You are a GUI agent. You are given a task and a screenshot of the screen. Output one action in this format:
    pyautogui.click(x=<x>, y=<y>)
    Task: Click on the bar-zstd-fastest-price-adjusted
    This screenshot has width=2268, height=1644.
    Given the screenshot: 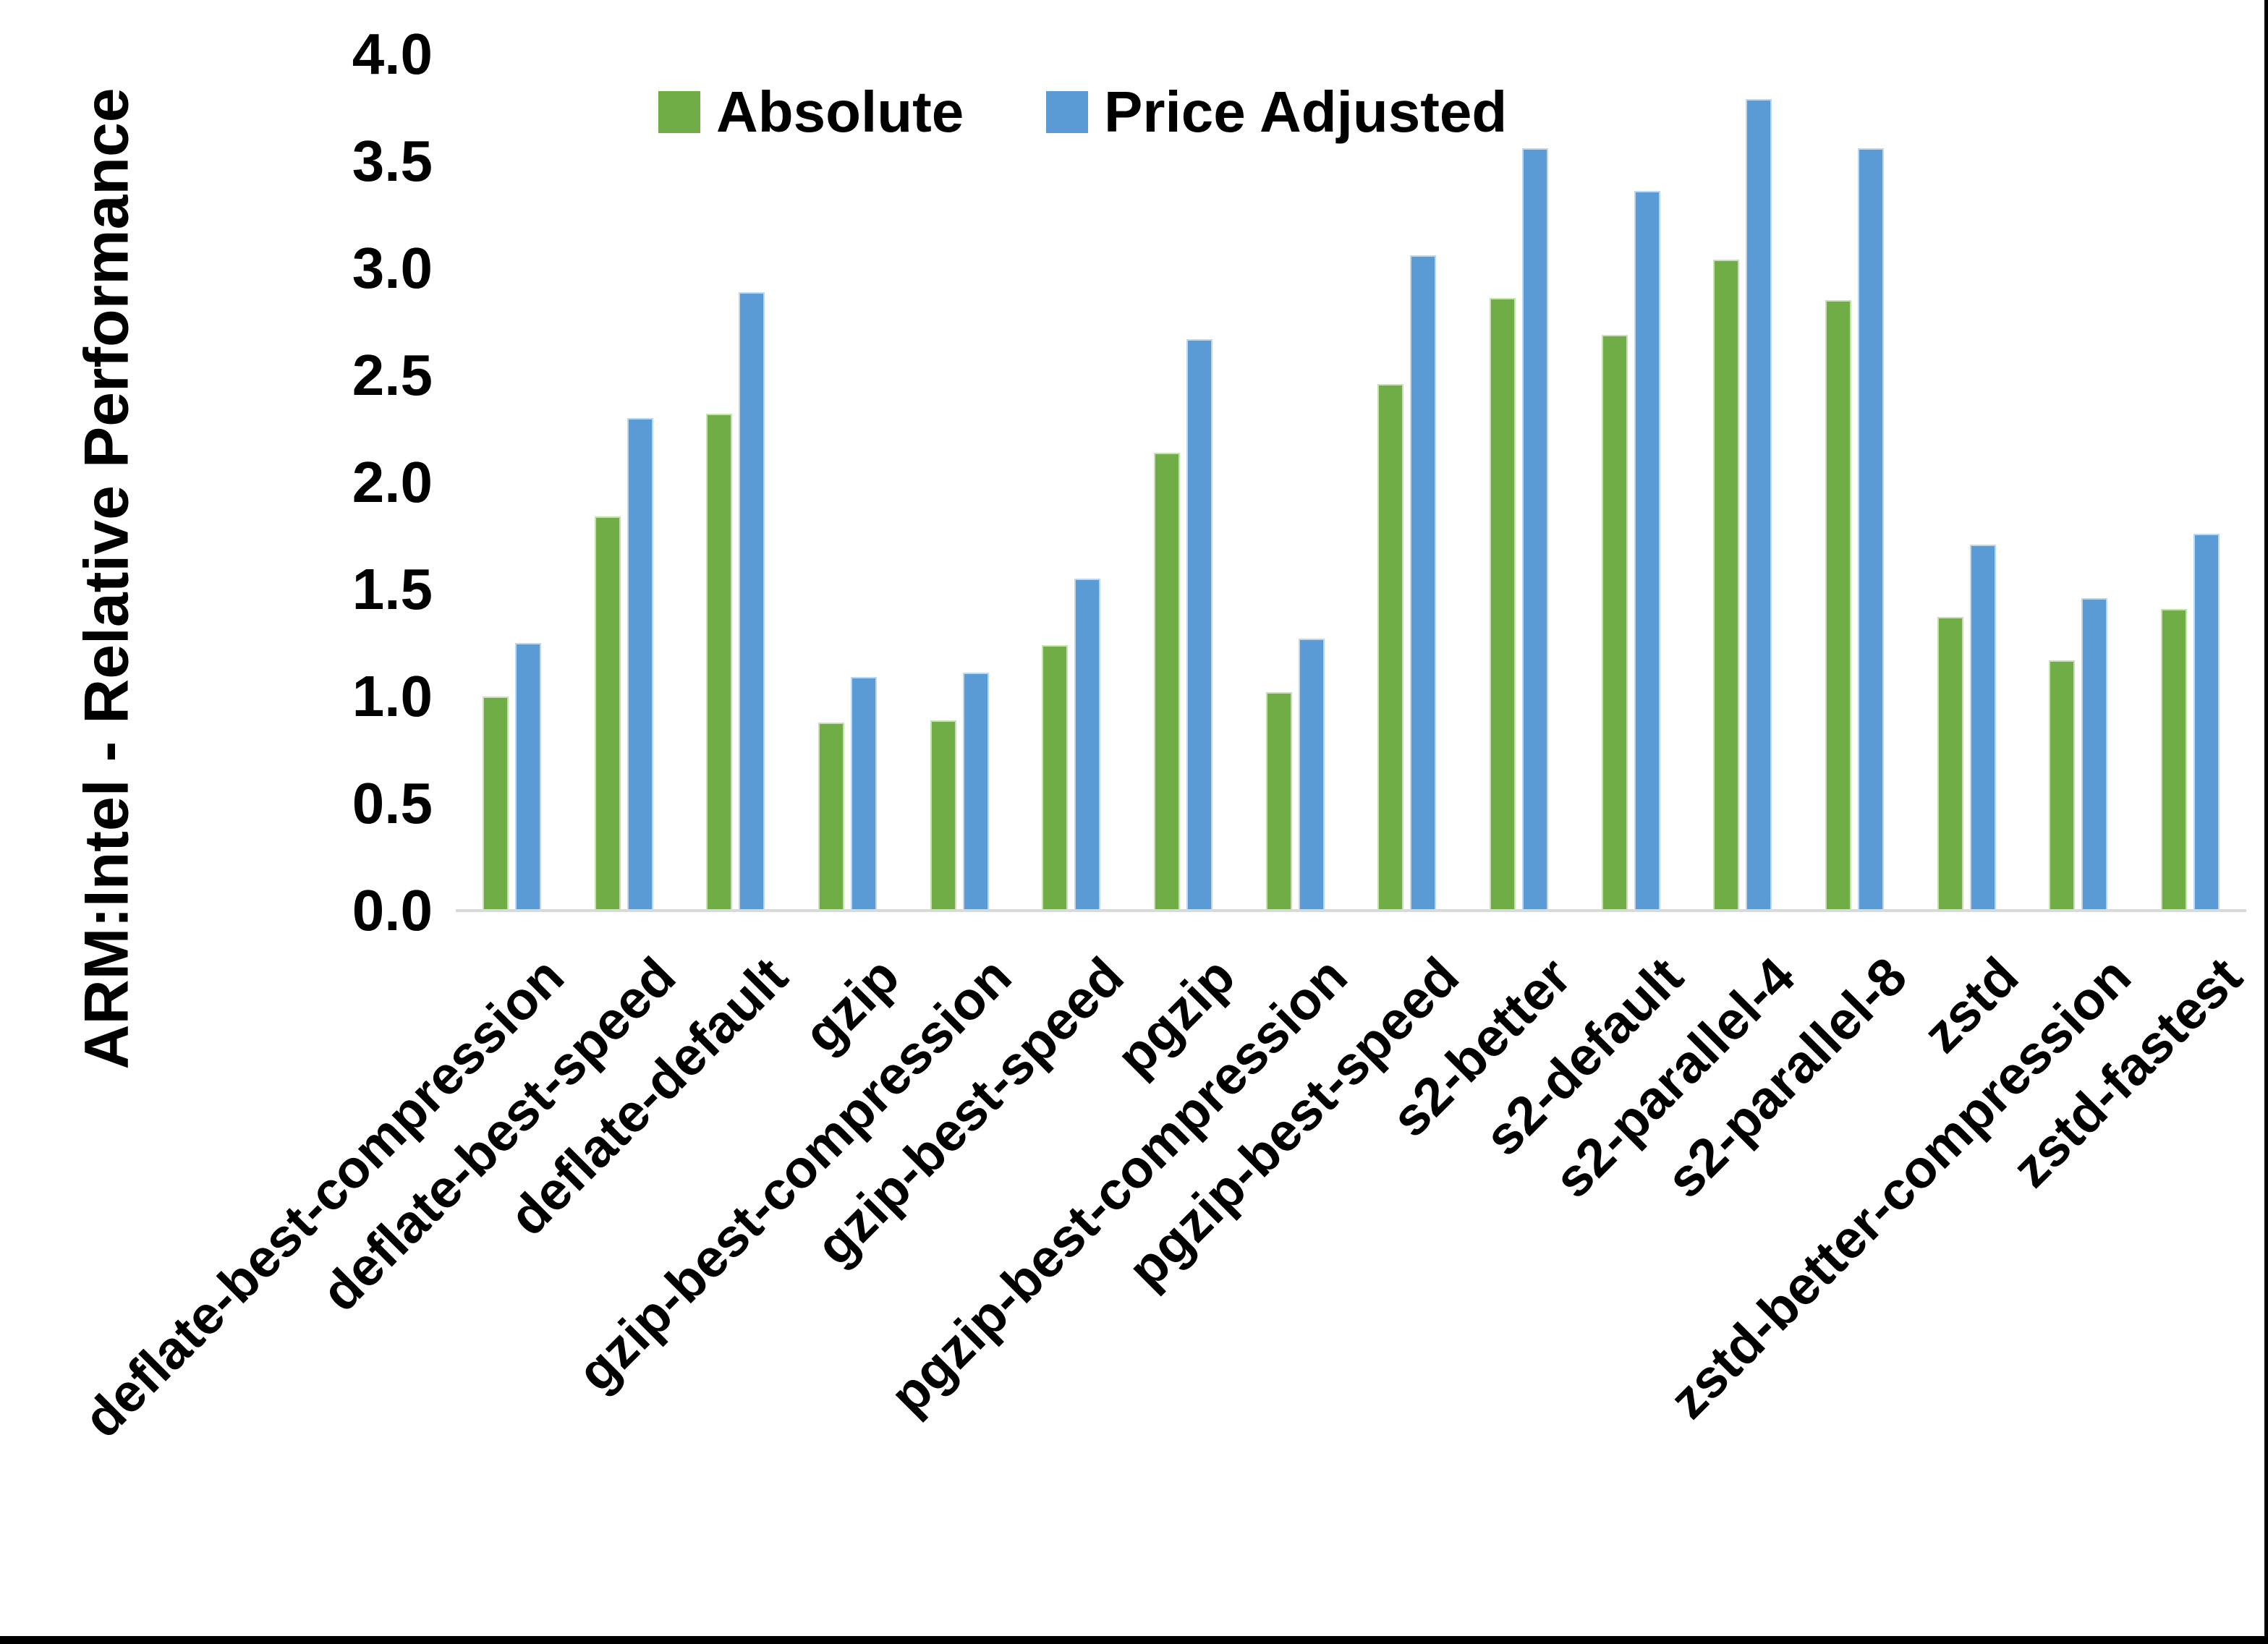 What is the action you would take?
    pyautogui.click(x=2206, y=722)
    